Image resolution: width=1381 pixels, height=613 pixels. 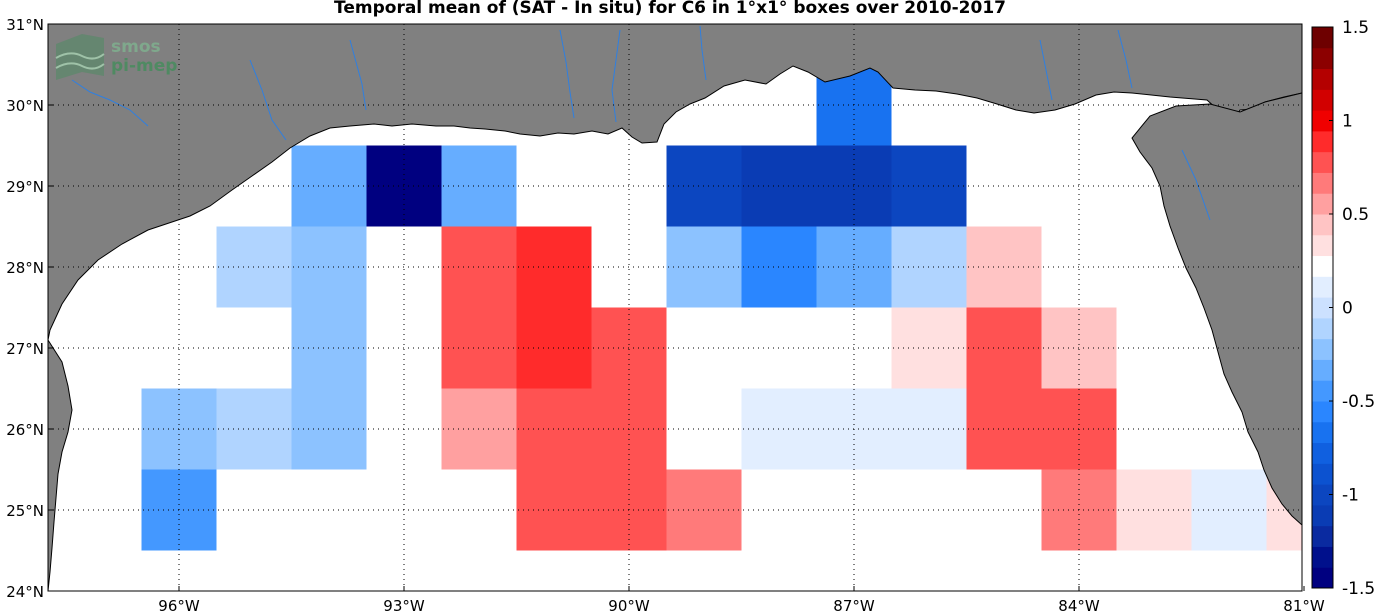 What do you see at coordinates (1355, 28) in the screenshot?
I see `colorbar-tick-label: 1.5` at bounding box center [1355, 28].